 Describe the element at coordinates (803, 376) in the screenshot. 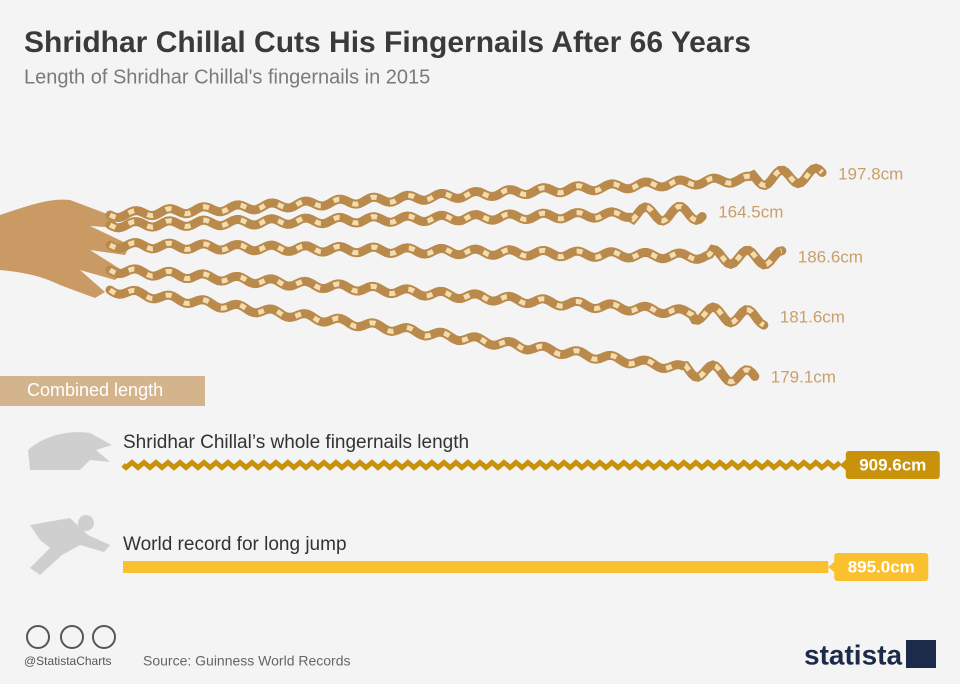

I see `value-label: 179.1cm` at that location.